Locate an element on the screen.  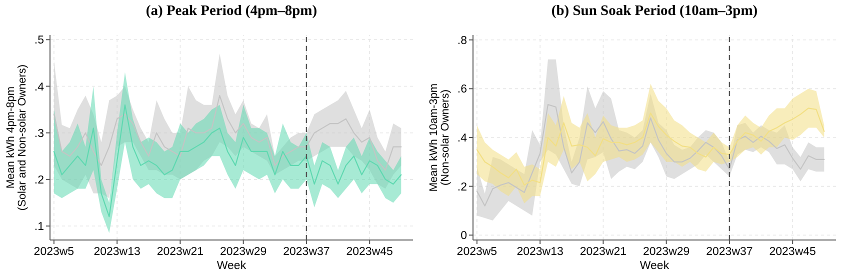
y-axis-title: Mean kWh 10am-3pm (Non-solar Owners) is located at coordinates (440, 137).